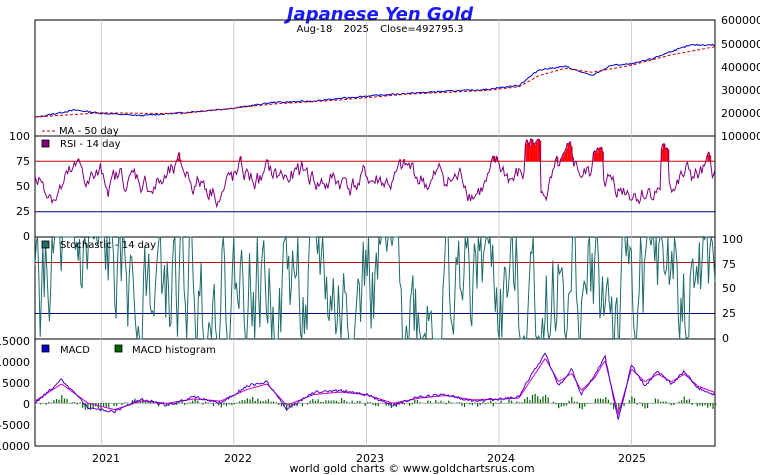  Describe the element at coordinates (740, 136) in the screenshot. I see `price-tick: 100000` at that location.